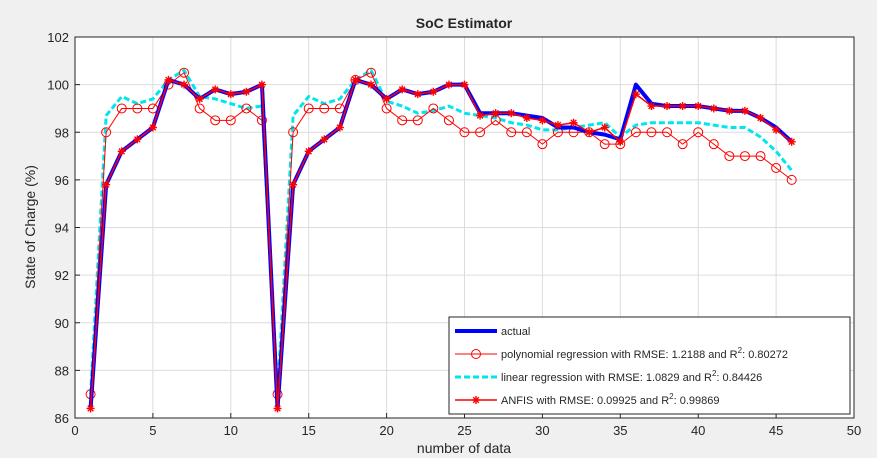  Describe the element at coordinates (62, 132) in the screenshot. I see `y-tick-label: 98` at that location.